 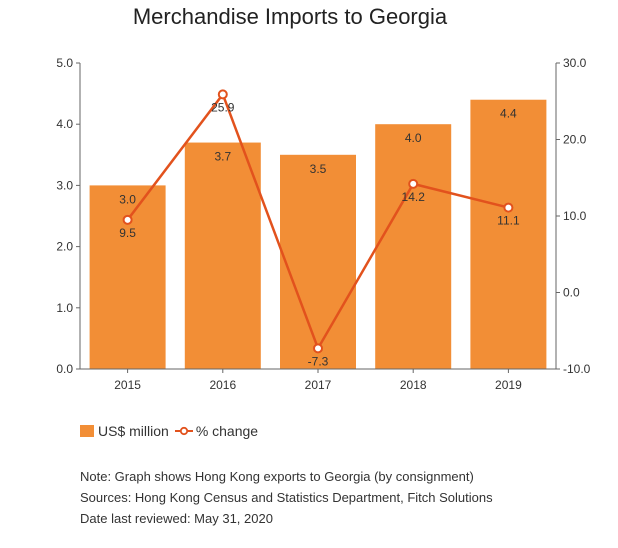 I want to click on chart-title: Merchandise Imports to Georgia, so click(x=290, y=16).